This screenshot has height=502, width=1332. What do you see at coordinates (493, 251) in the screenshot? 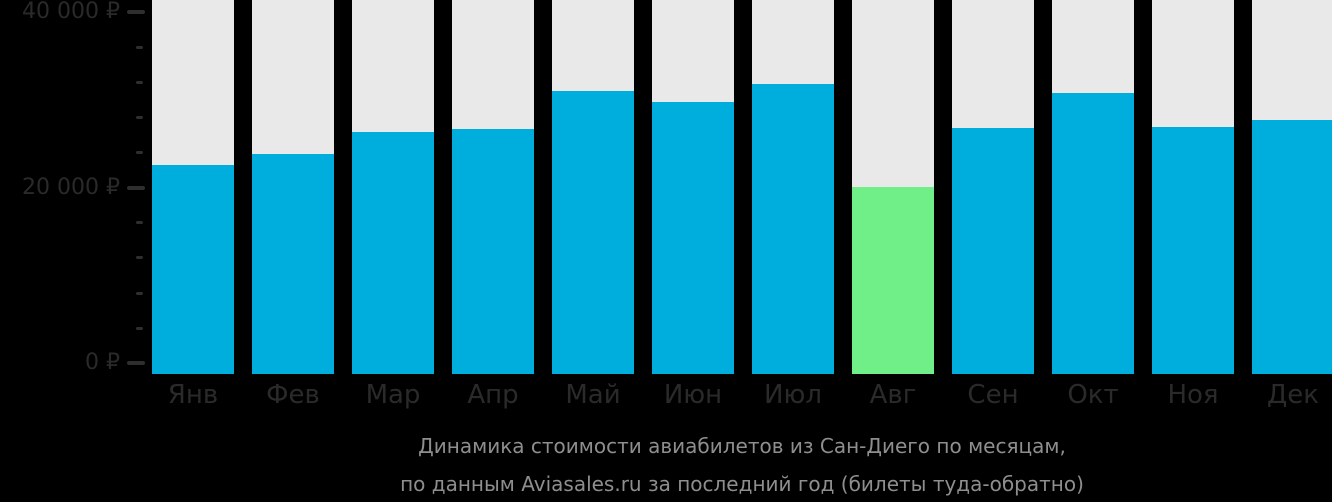
I see `bar-Апр` at bounding box center [493, 251].